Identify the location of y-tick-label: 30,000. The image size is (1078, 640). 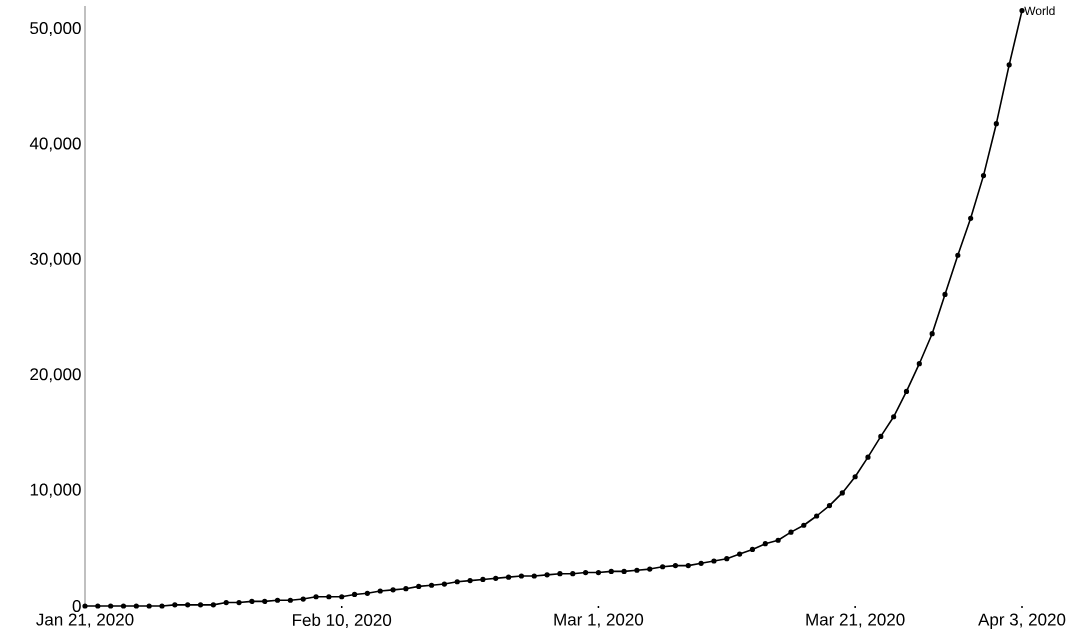
(55, 259).